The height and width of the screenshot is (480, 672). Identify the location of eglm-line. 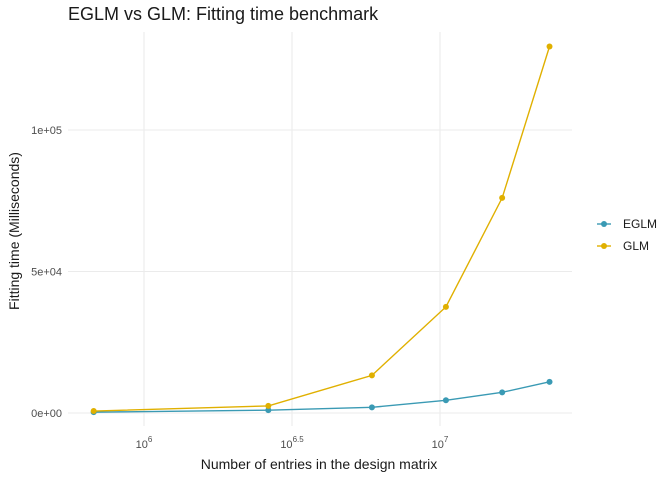
(321, 397).